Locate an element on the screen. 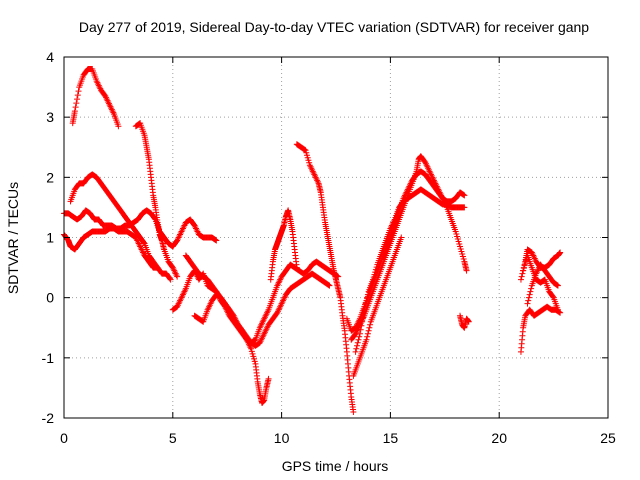 The height and width of the screenshot is (480, 640). y-tick-labels: -2 -1 0 1 2 3 4 is located at coordinates (48, 237).